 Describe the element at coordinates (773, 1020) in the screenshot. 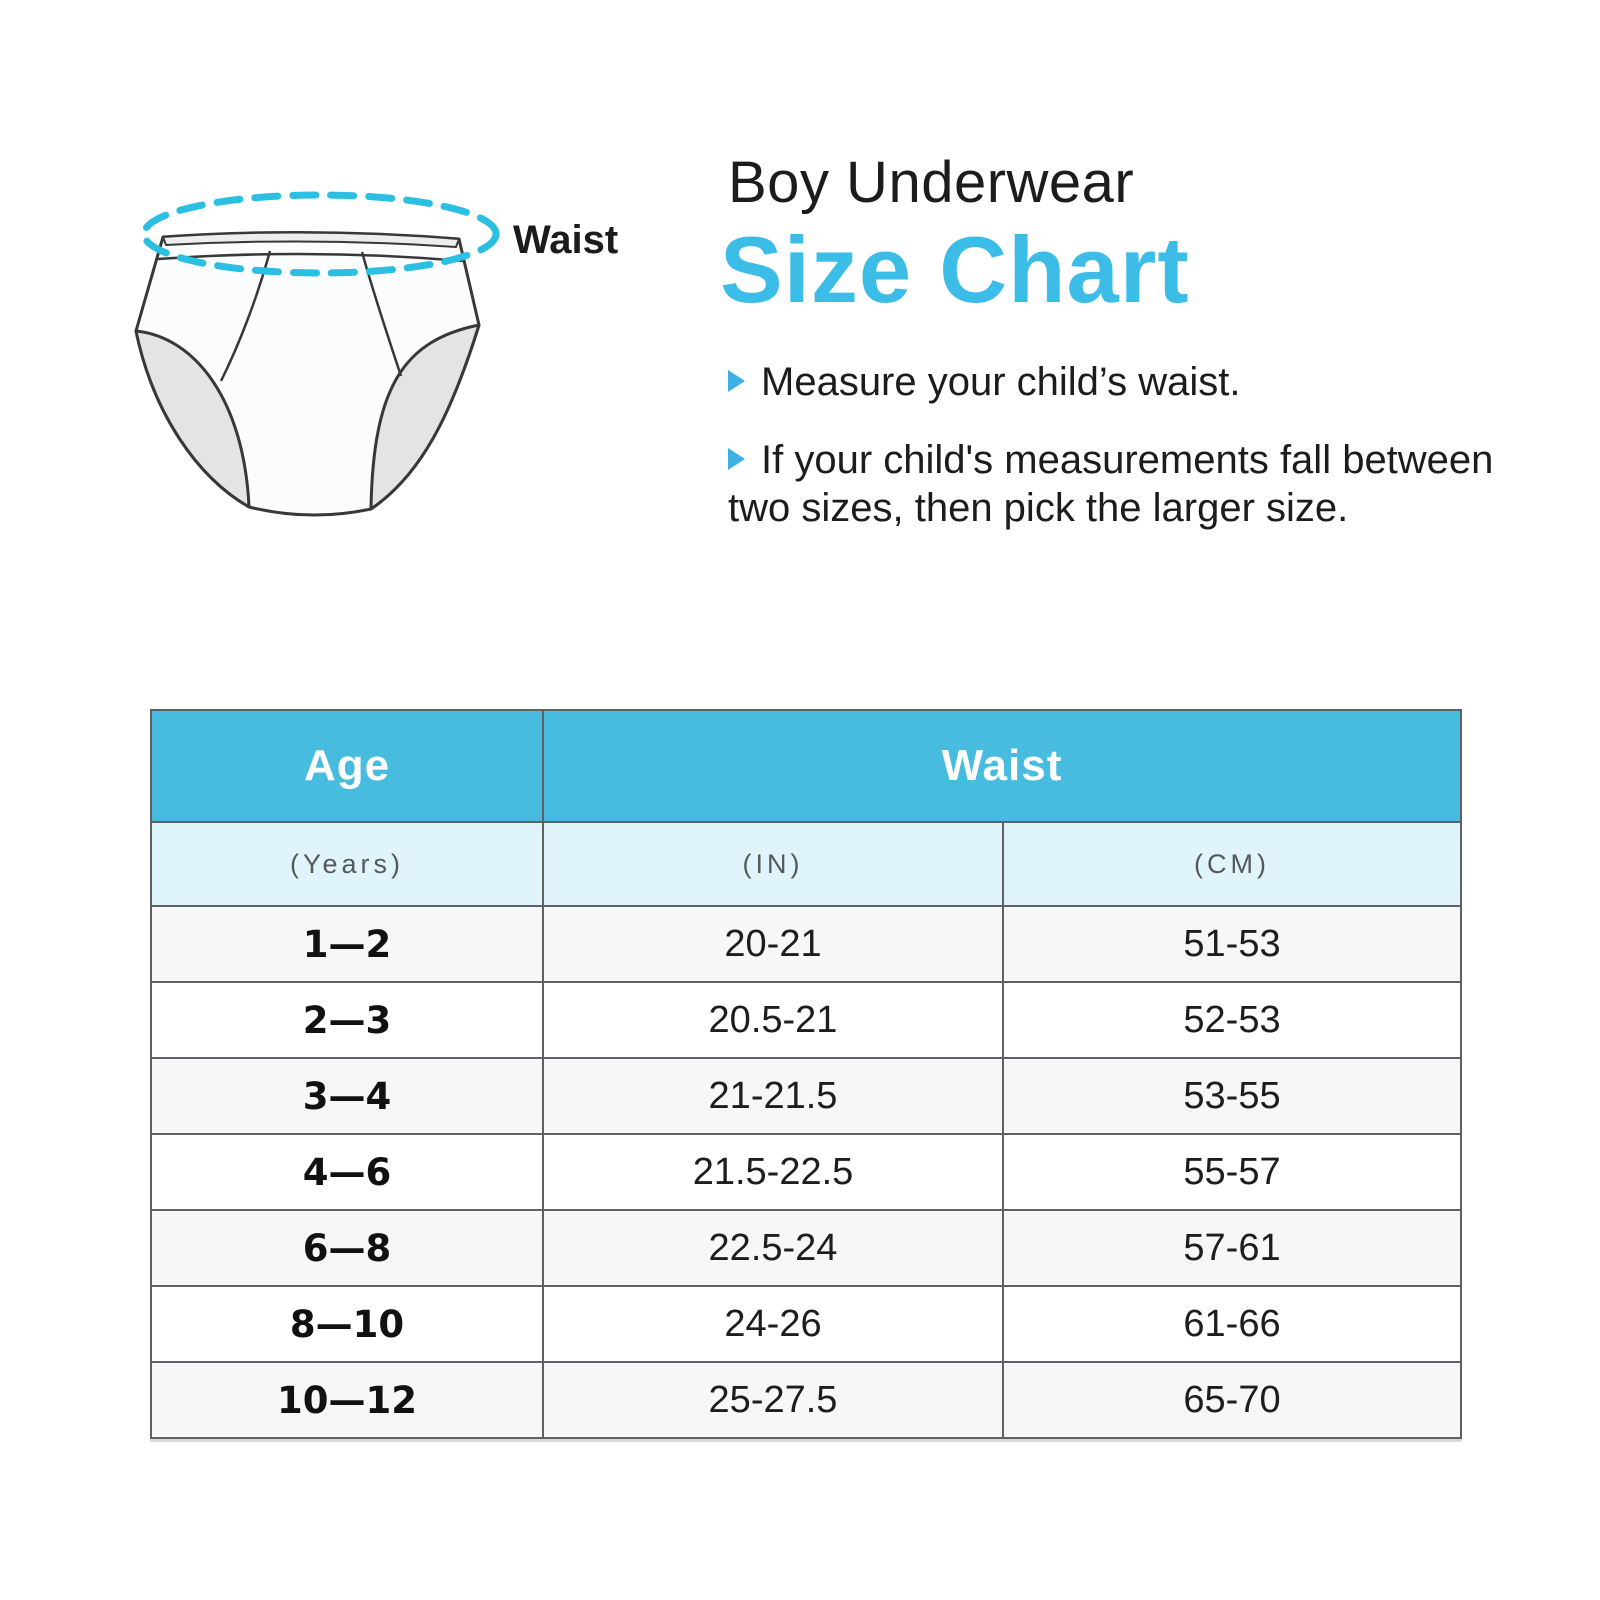

I see `waist-in-cell: 20.5-21` at that location.